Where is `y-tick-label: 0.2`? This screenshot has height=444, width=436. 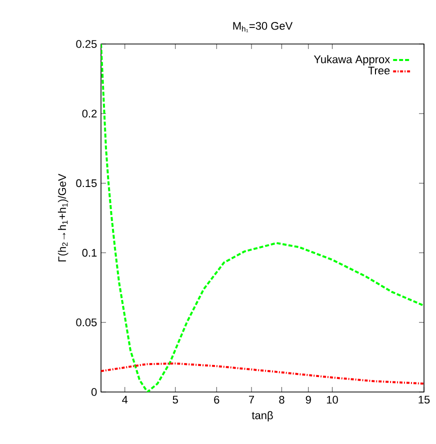 y-tick-label: 0.2 is located at coordinates (89, 114).